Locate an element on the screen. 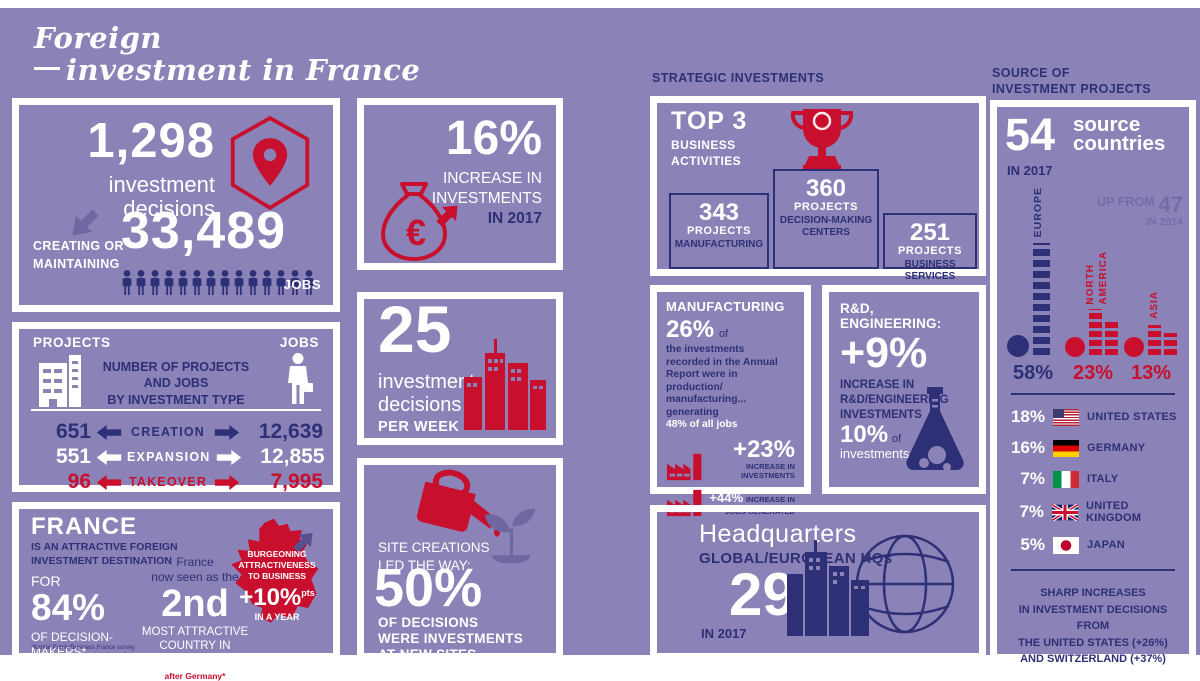 This screenshot has width=1200, height=681. jobs-label: JOBS is located at coordinates (302, 284).